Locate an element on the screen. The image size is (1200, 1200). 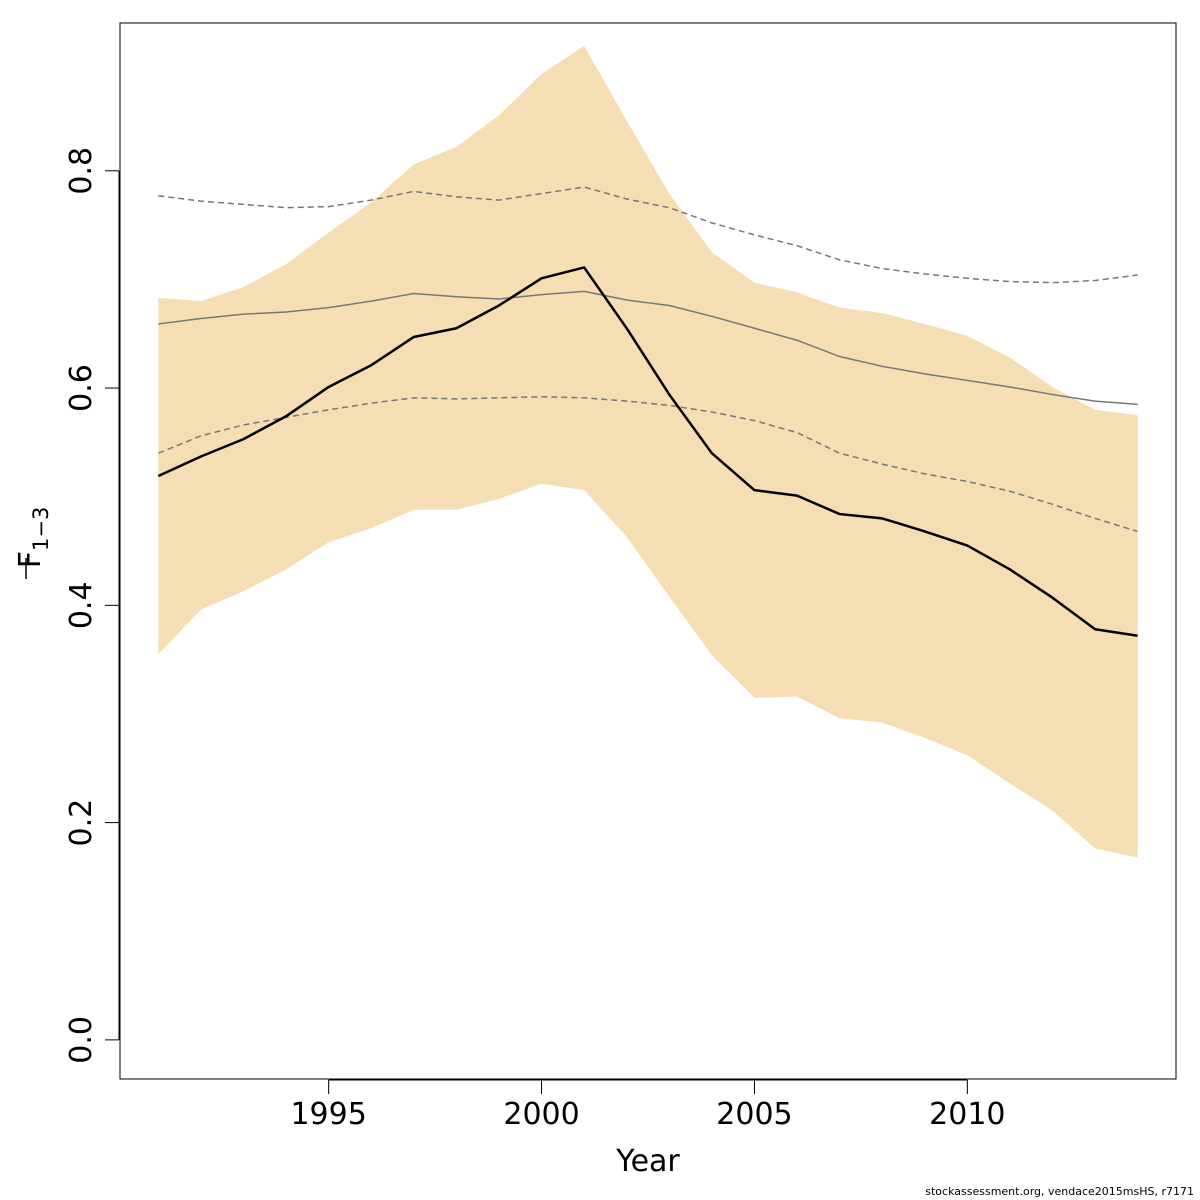
y-axis: 0.0 0.2 0.4 0.6 0.8 is located at coordinates (92, 605).